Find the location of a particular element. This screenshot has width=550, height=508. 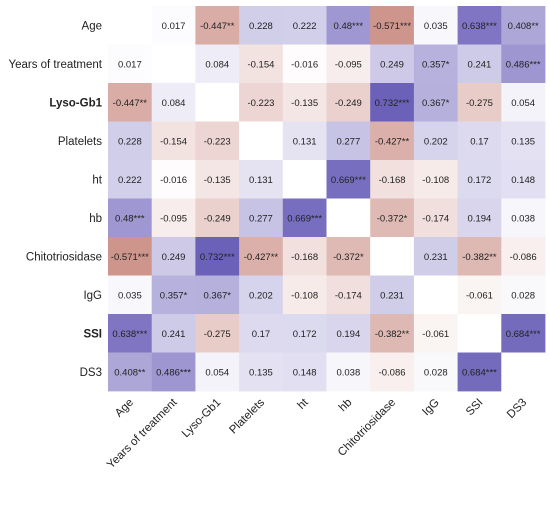

row-label-platelets: Platelets is located at coordinates (80, 142).